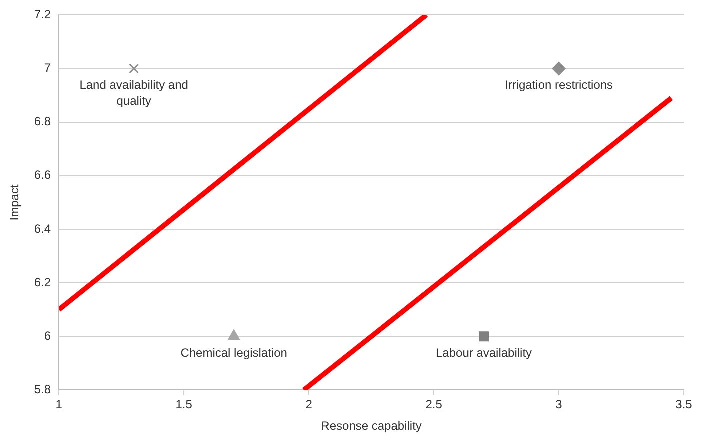 Image resolution: width=702 pixels, height=440 pixels. Describe the element at coordinates (43, 229) in the screenshot. I see `y-tick-label: 6.4` at that location.